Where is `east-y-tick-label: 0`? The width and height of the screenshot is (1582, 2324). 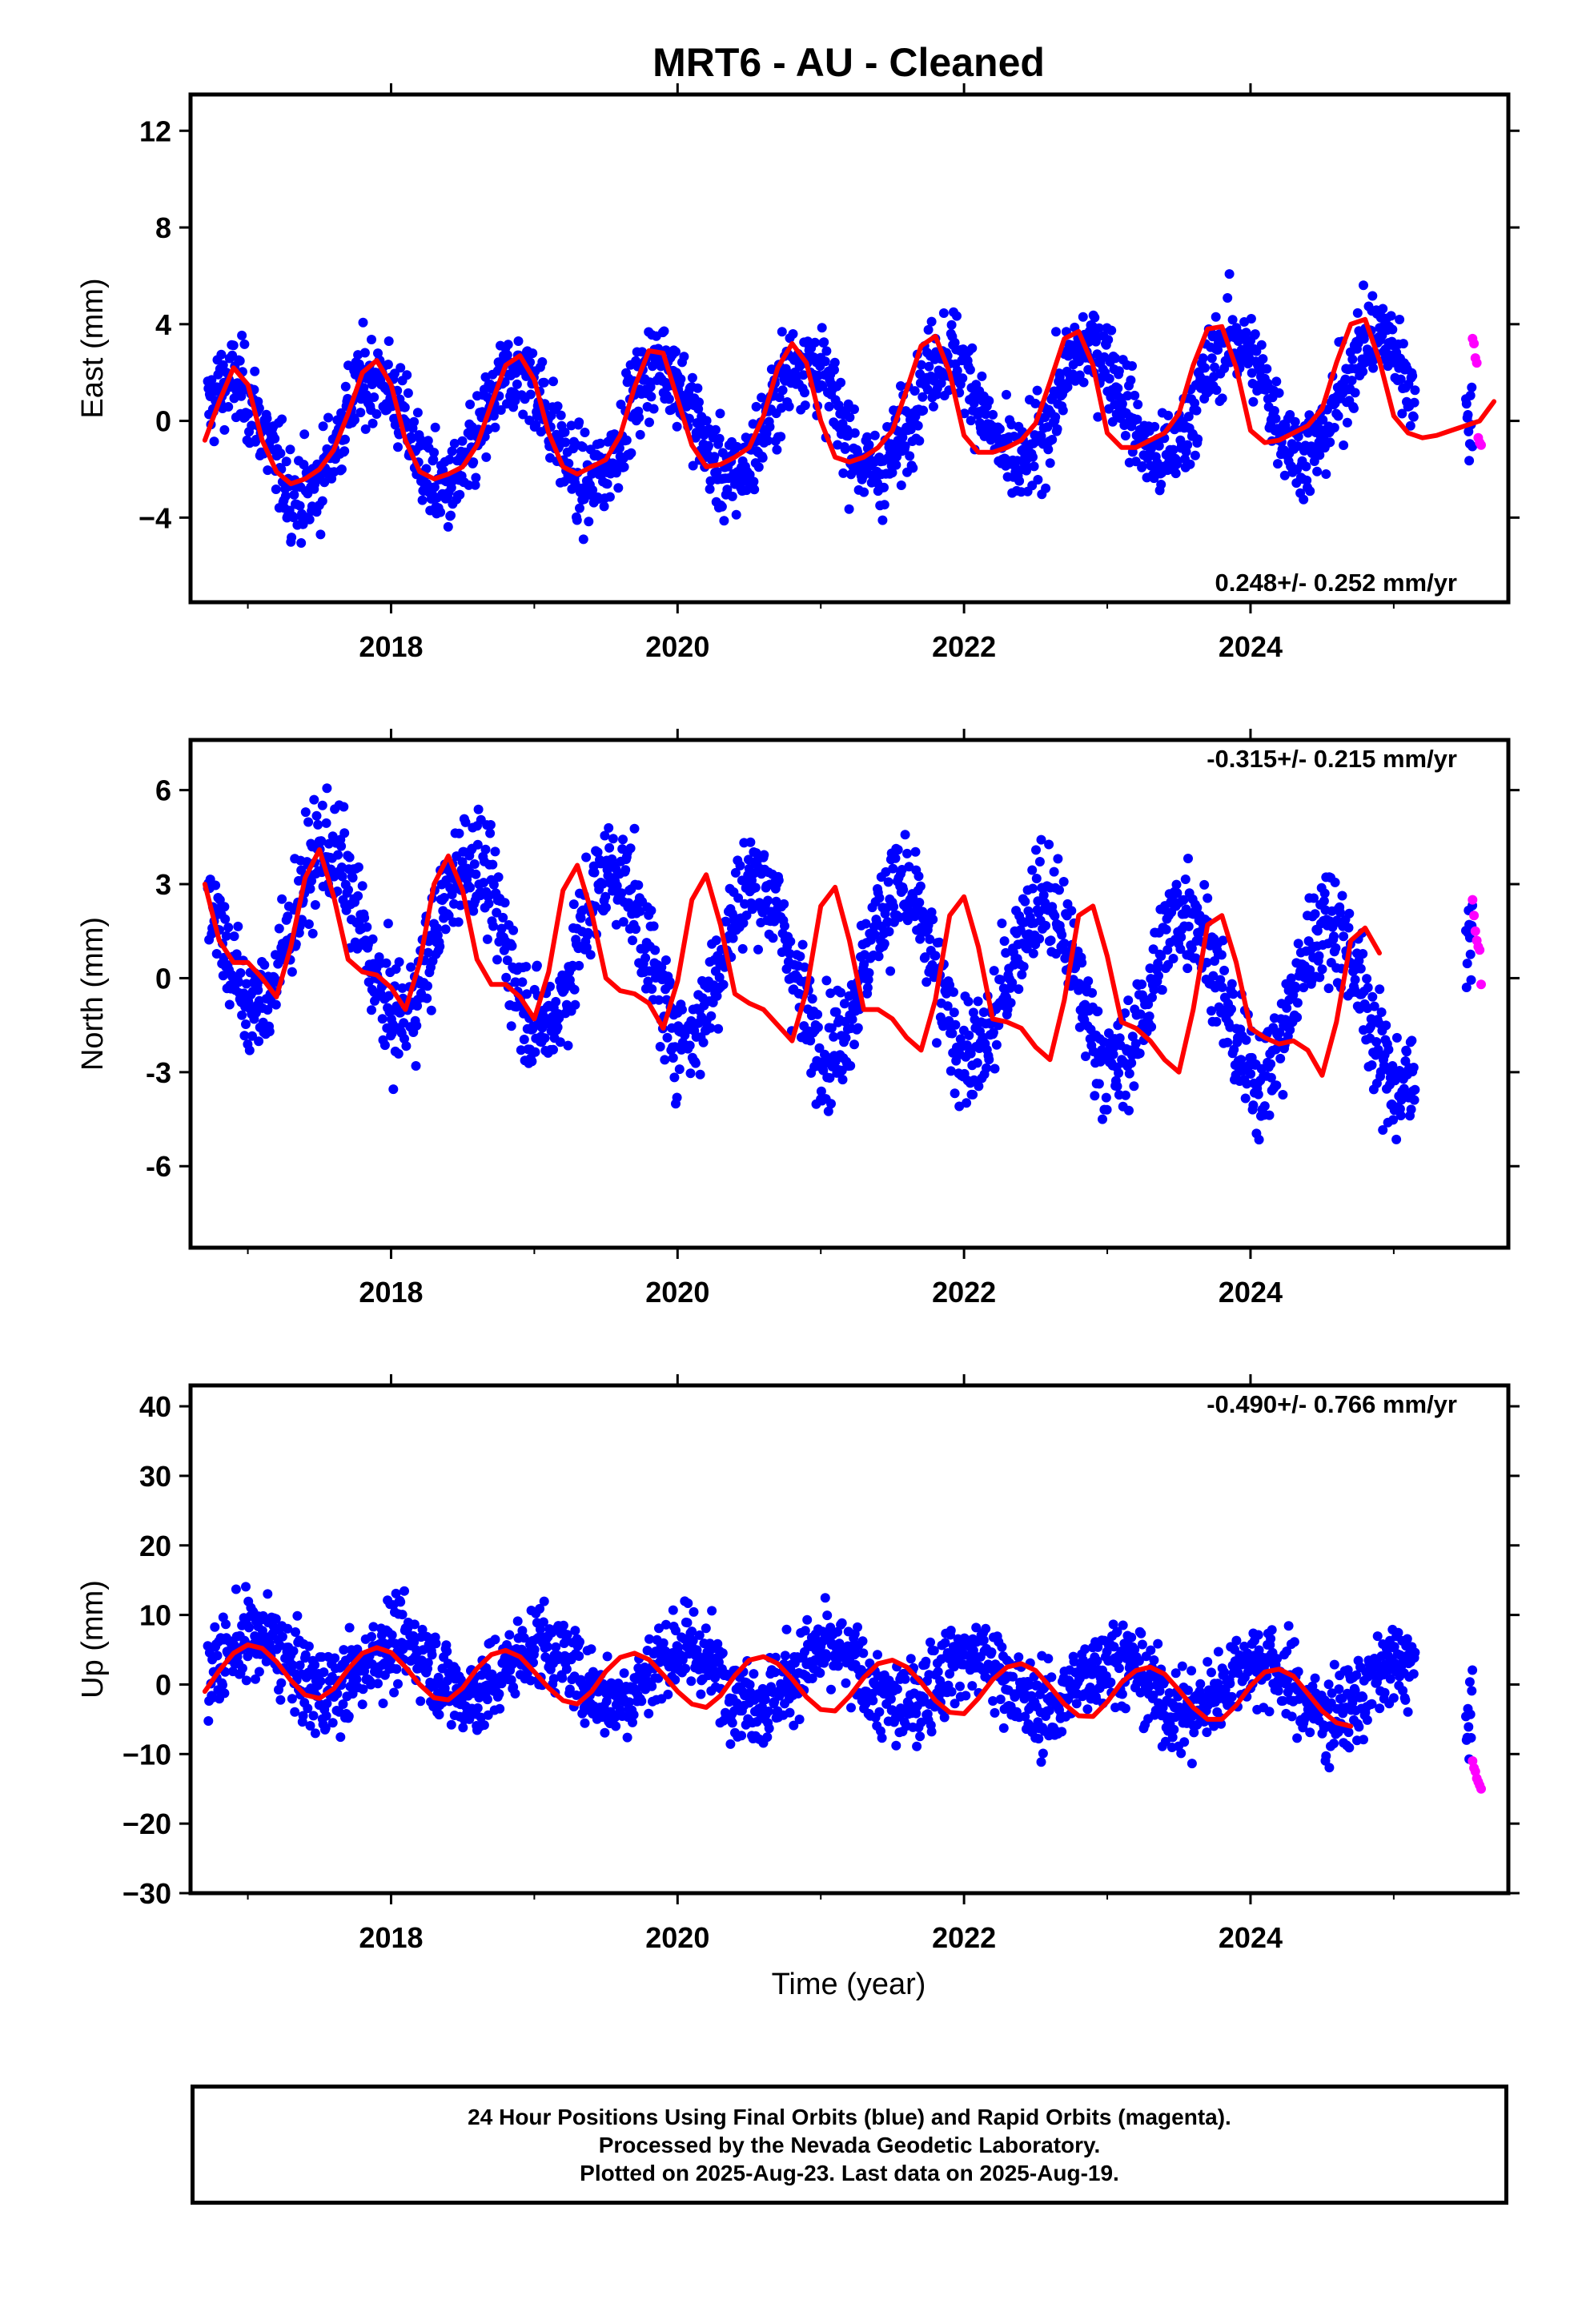
east-y-tick-label: 0 is located at coordinates (163, 422).